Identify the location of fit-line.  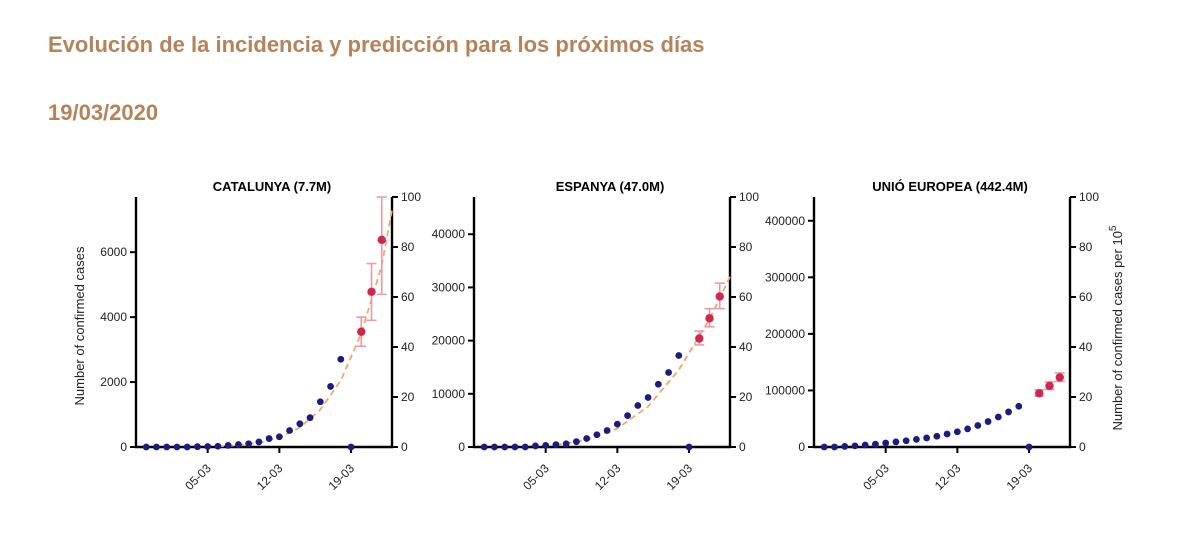
(305, 328).